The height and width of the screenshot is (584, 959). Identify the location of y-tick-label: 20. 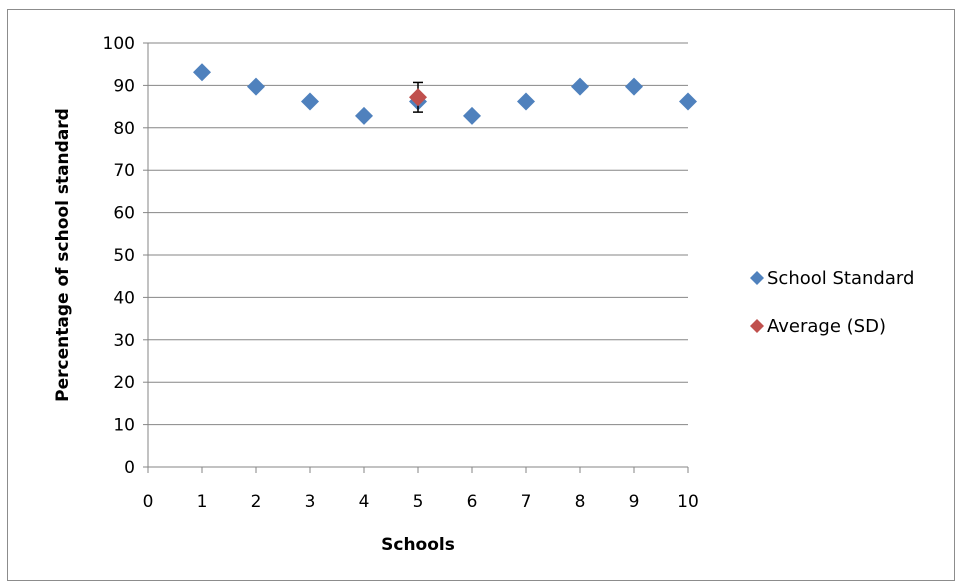
(124, 383).